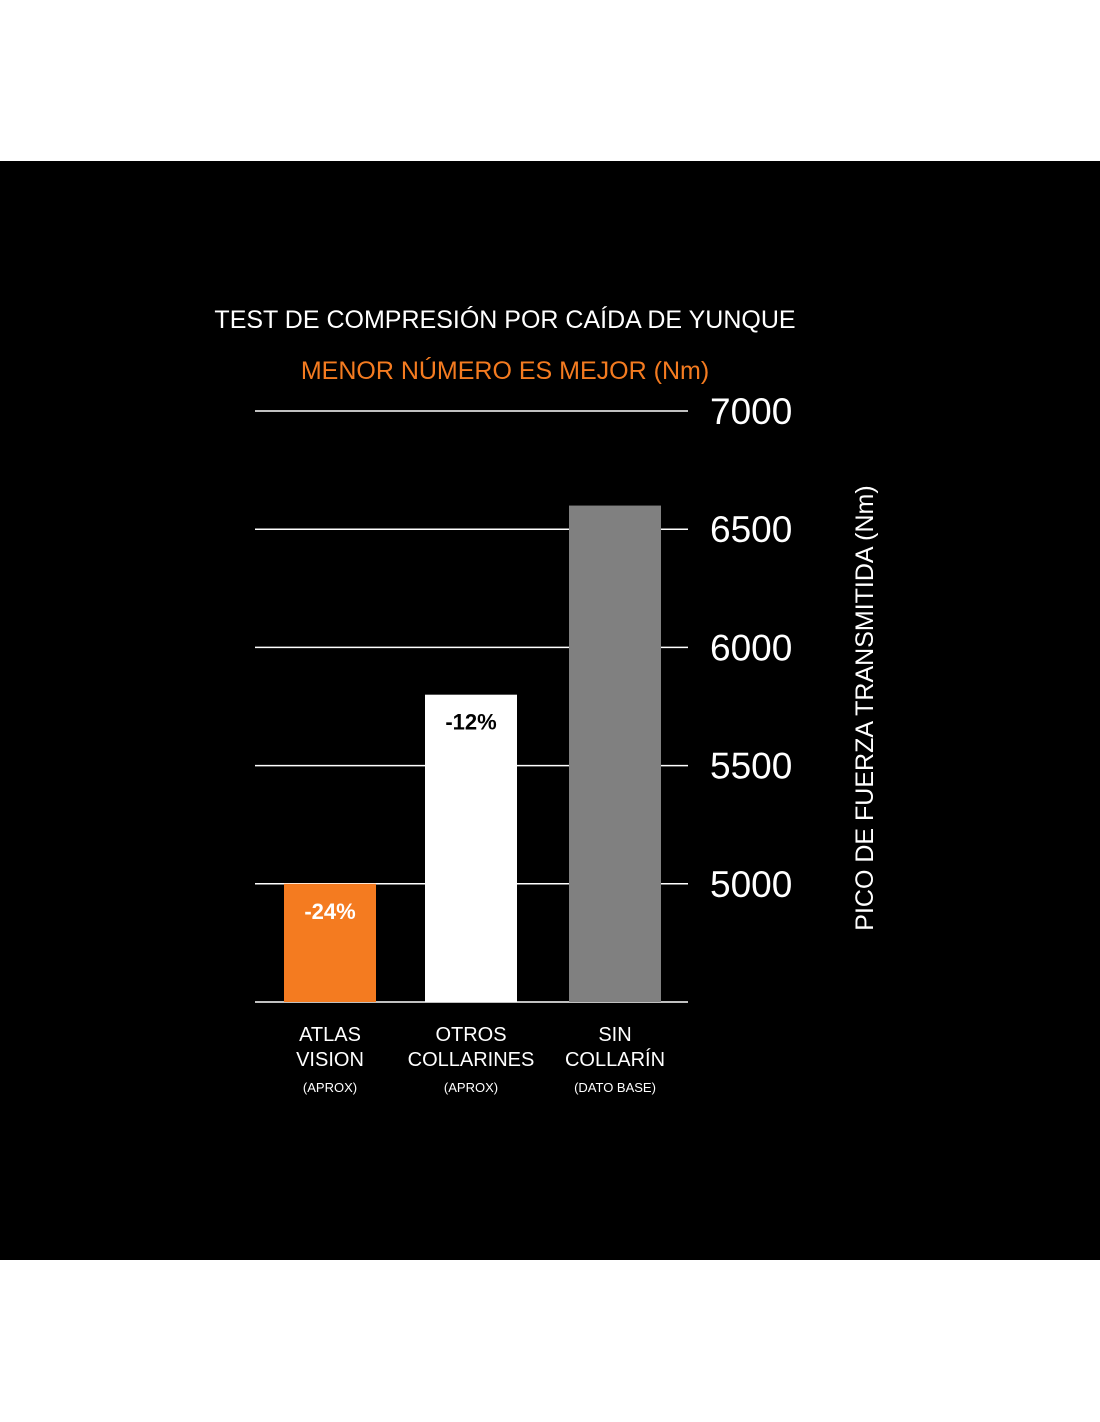  Describe the element at coordinates (504, 319) in the screenshot. I see `chart-title: TEST DE COMPRESIÓN POR CAÍDA DE YUNQUE` at that location.